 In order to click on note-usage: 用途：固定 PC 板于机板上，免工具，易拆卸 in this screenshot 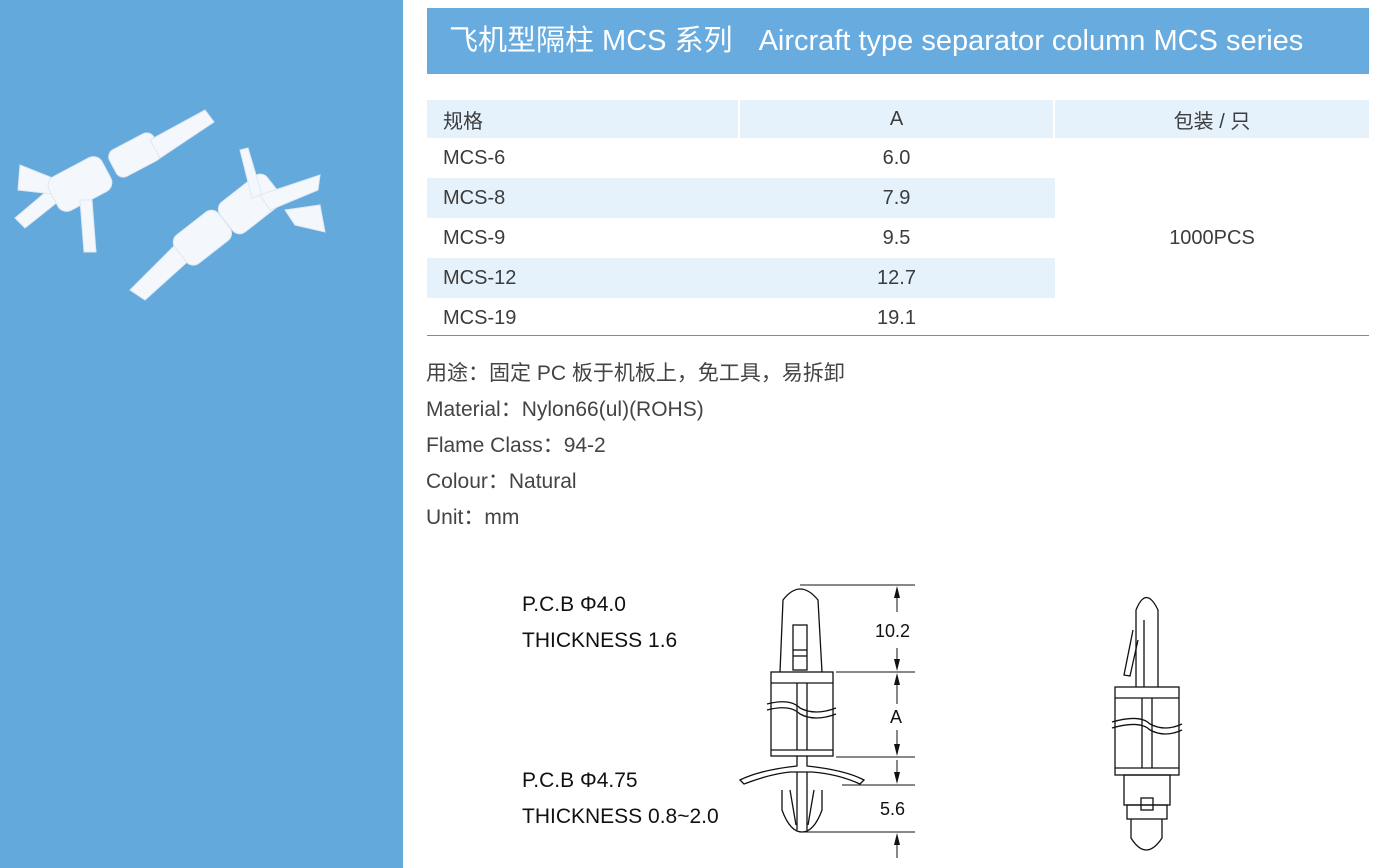, I will do `click(635, 373)`.